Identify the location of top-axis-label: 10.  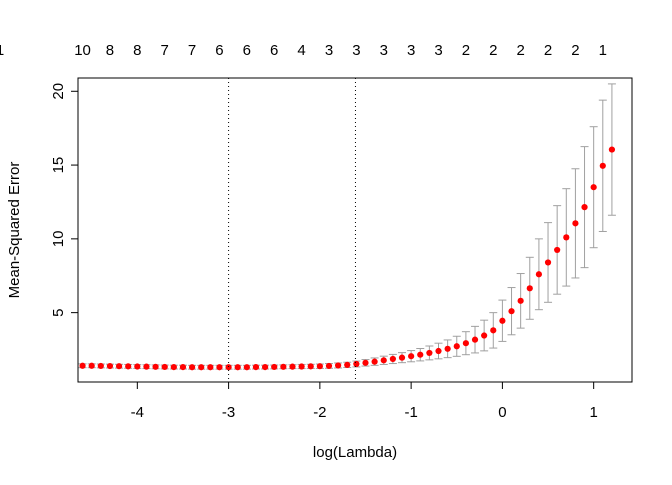
(82, 50).